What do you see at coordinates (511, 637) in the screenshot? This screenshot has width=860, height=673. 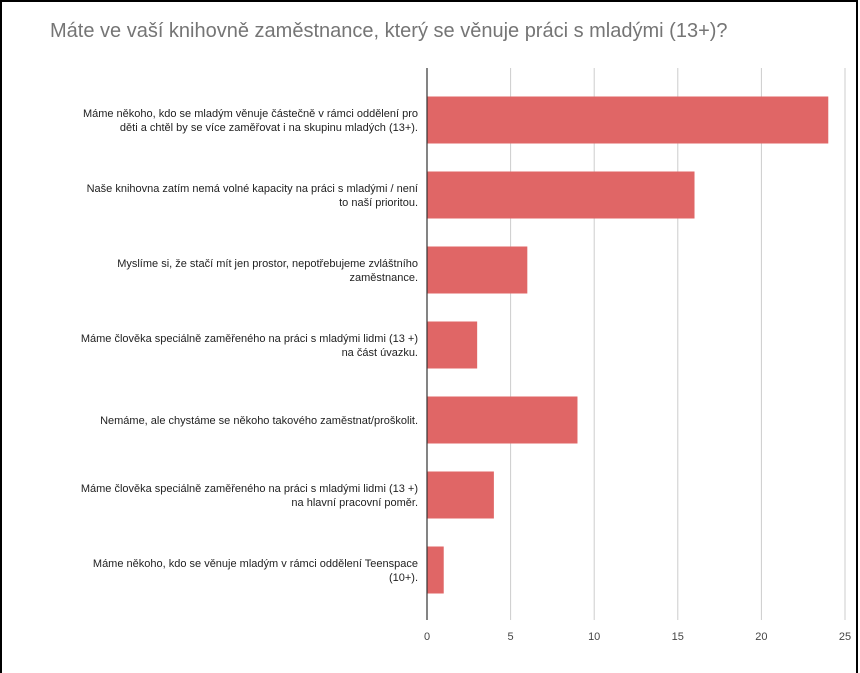 I see `x-tick-label: 5` at bounding box center [511, 637].